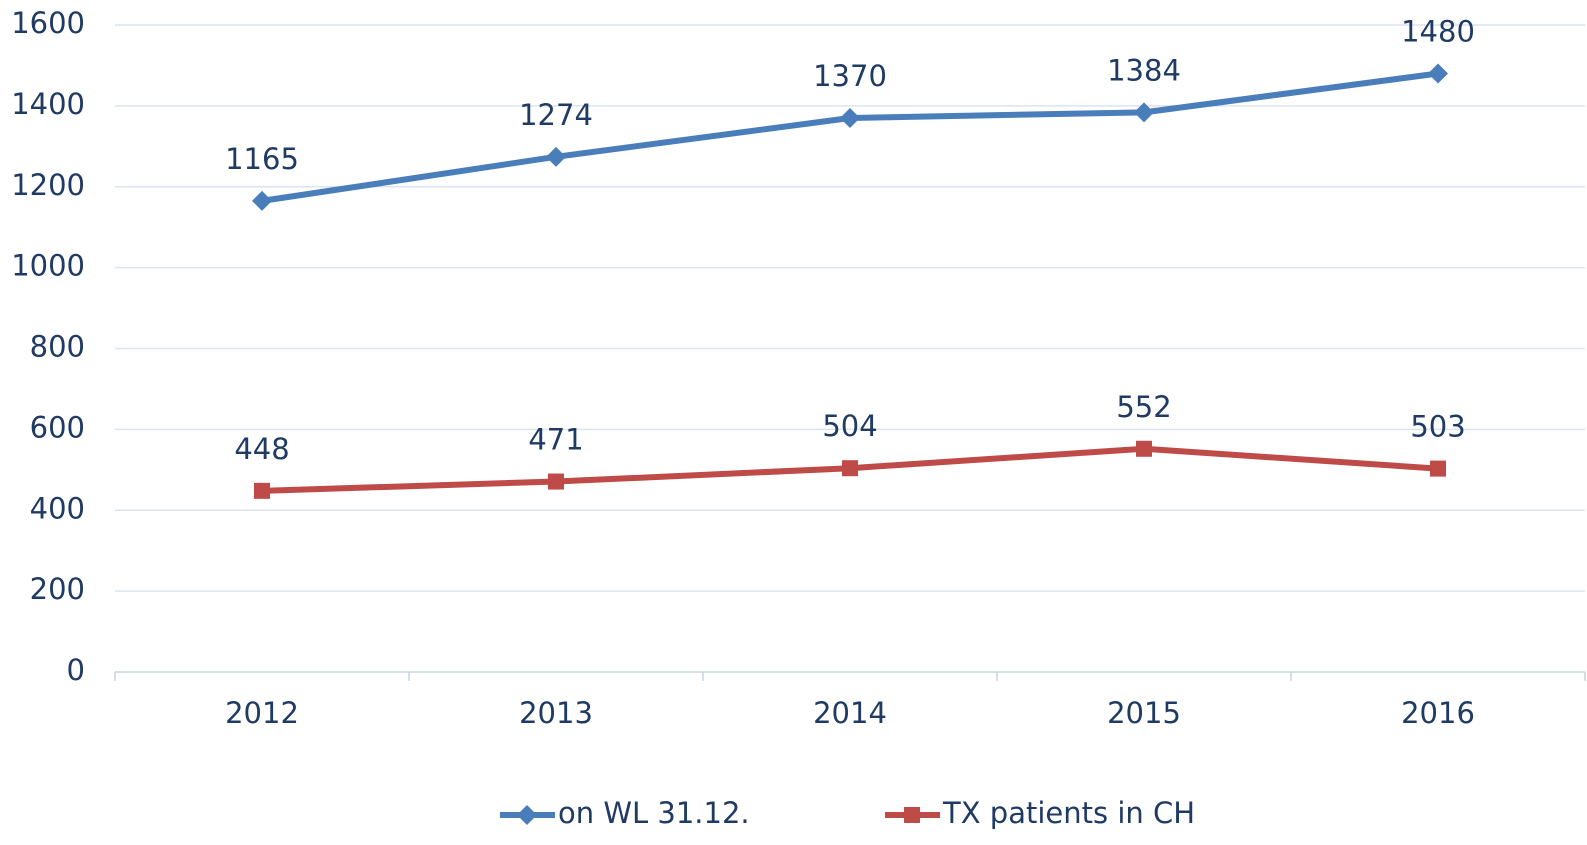 The width and height of the screenshot is (1587, 845). Describe the element at coordinates (1144, 713) in the screenshot. I see `x-tick-label: 2015` at that location.